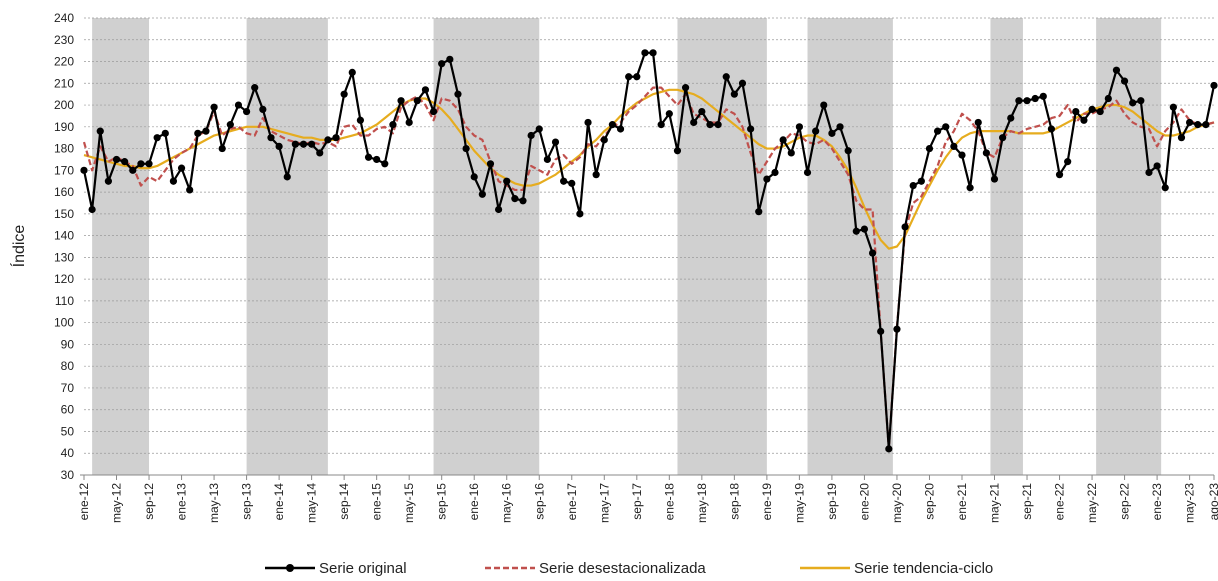 This screenshot has width=1218, height=581. What do you see at coordinates (64, 127) in the screenshot?
I see `y-tick-label: 190` at bounding box center [64, 127].